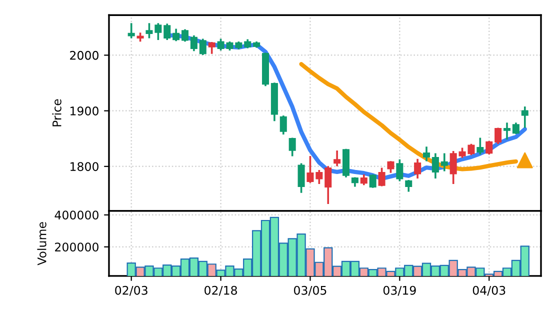 The width and height of the screenshot is (556, 322). Describe the element at coordinates (84, 55) in the screenshot. I see `y-tick-label: 2000` at that location.